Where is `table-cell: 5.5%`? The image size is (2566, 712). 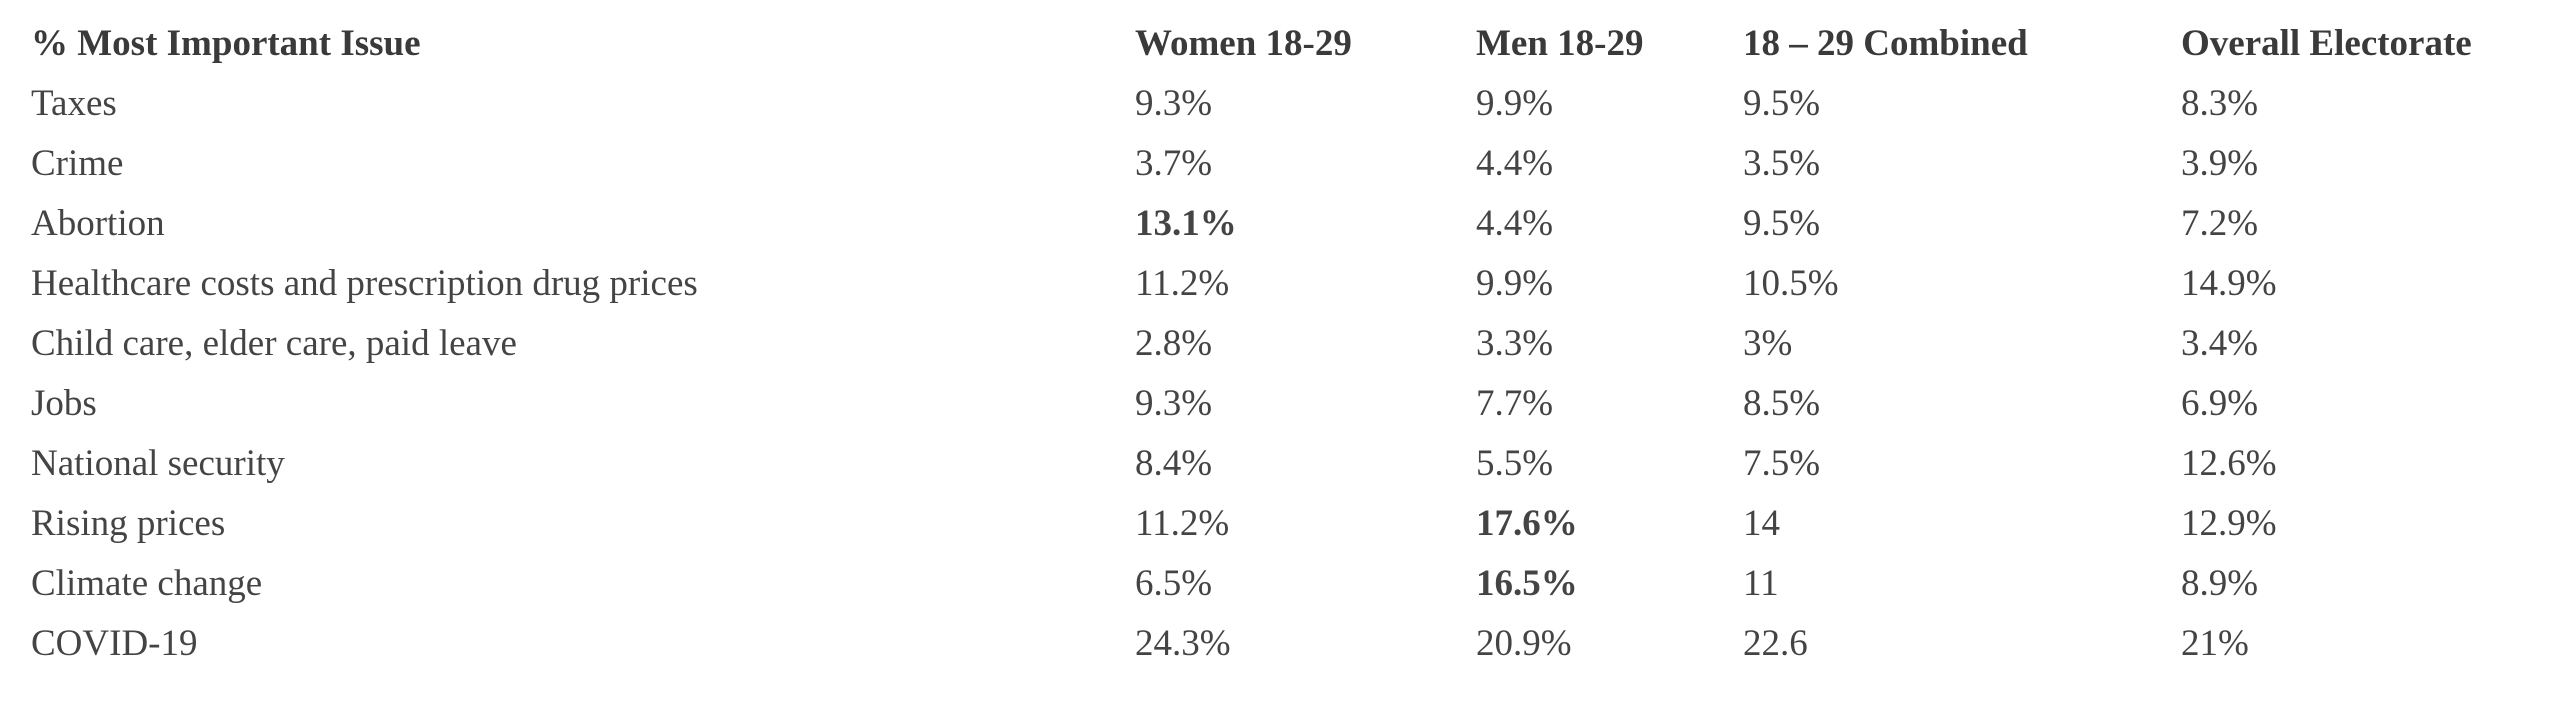 table-cell: 5.5% is located at coordinates (1515, 463).